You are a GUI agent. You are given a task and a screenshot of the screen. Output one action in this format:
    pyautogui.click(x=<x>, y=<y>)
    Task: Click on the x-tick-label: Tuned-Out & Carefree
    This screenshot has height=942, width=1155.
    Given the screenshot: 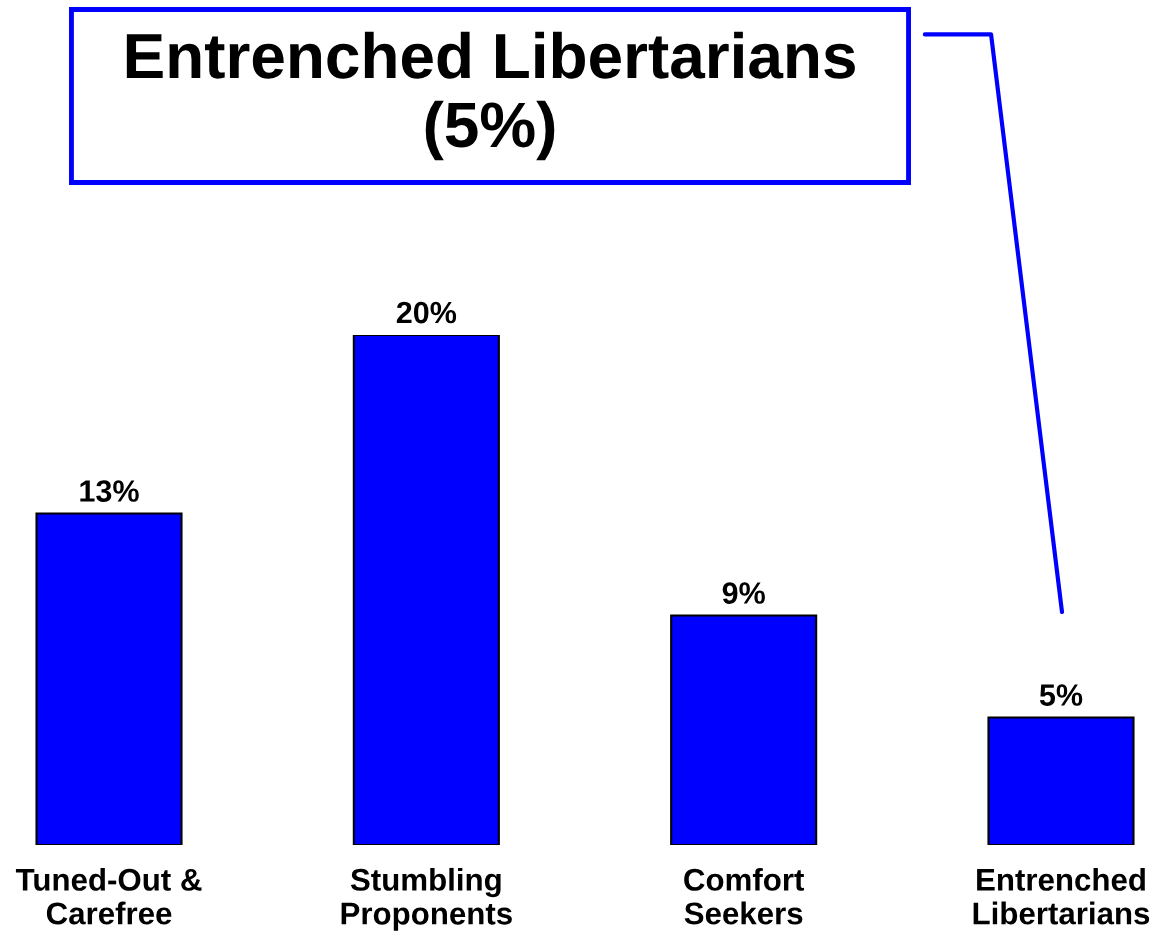 What is the action you would take?
    pyautogui.click(x=108, y=896)
    